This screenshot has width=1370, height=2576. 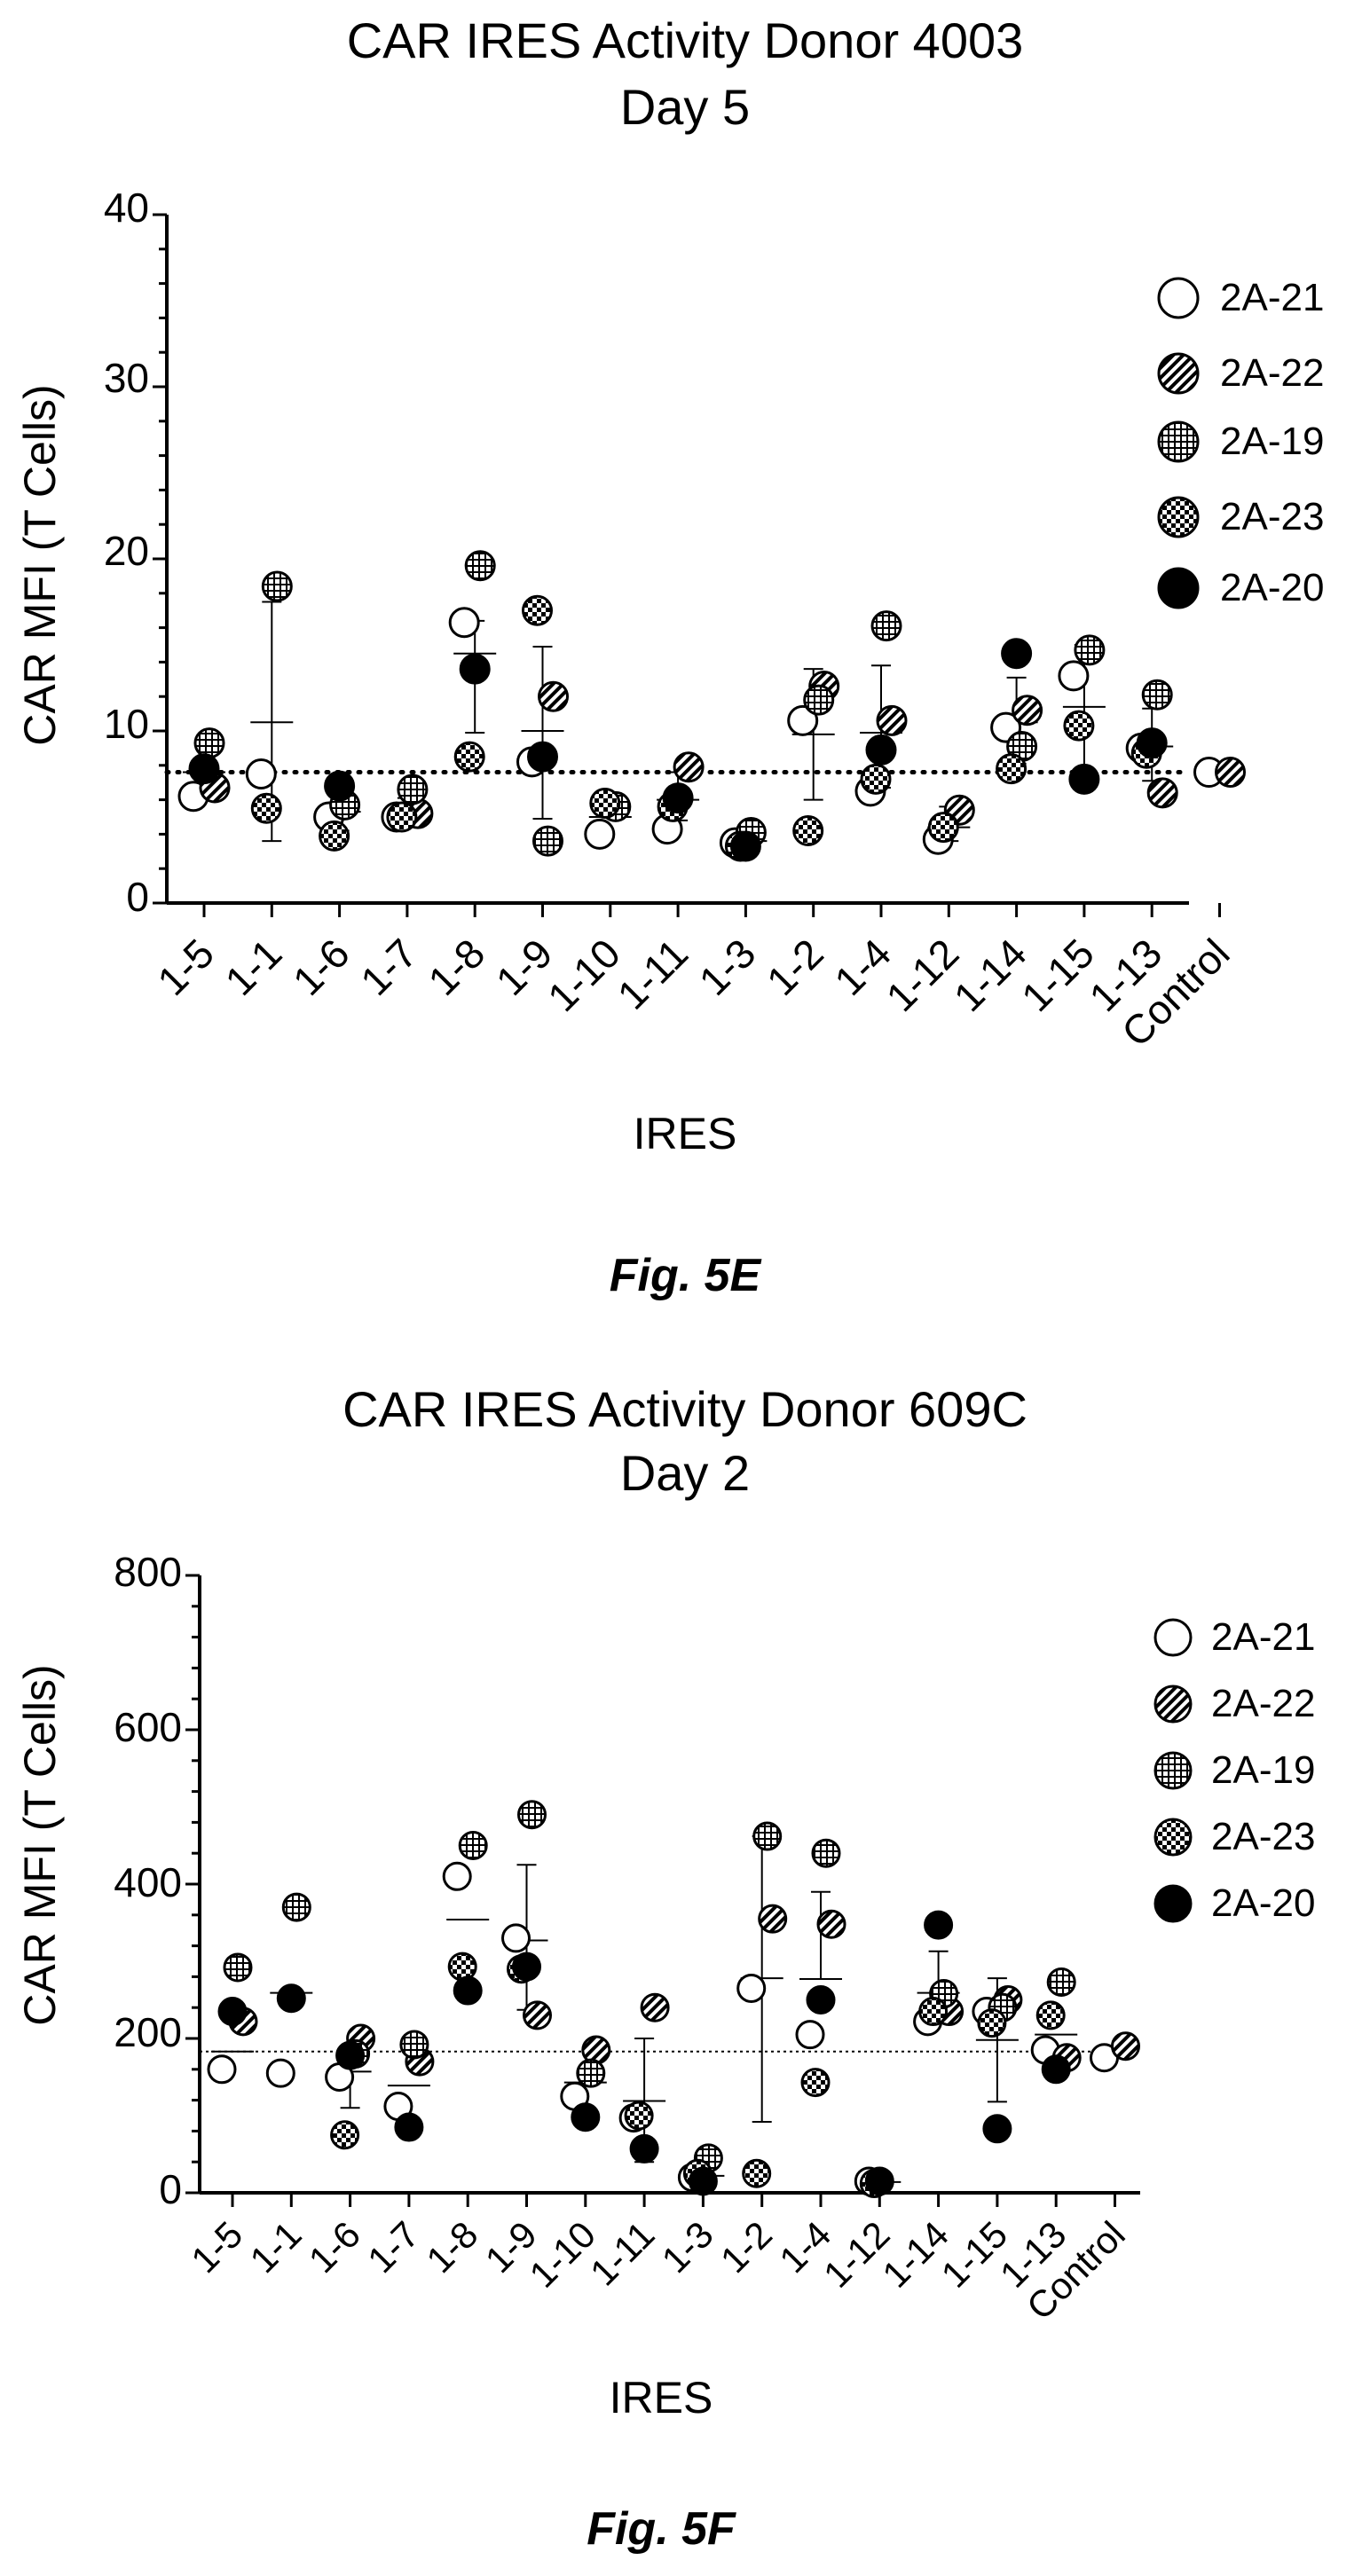 I want to click on y-tick-label: 200, so click(x=148, y=2032).